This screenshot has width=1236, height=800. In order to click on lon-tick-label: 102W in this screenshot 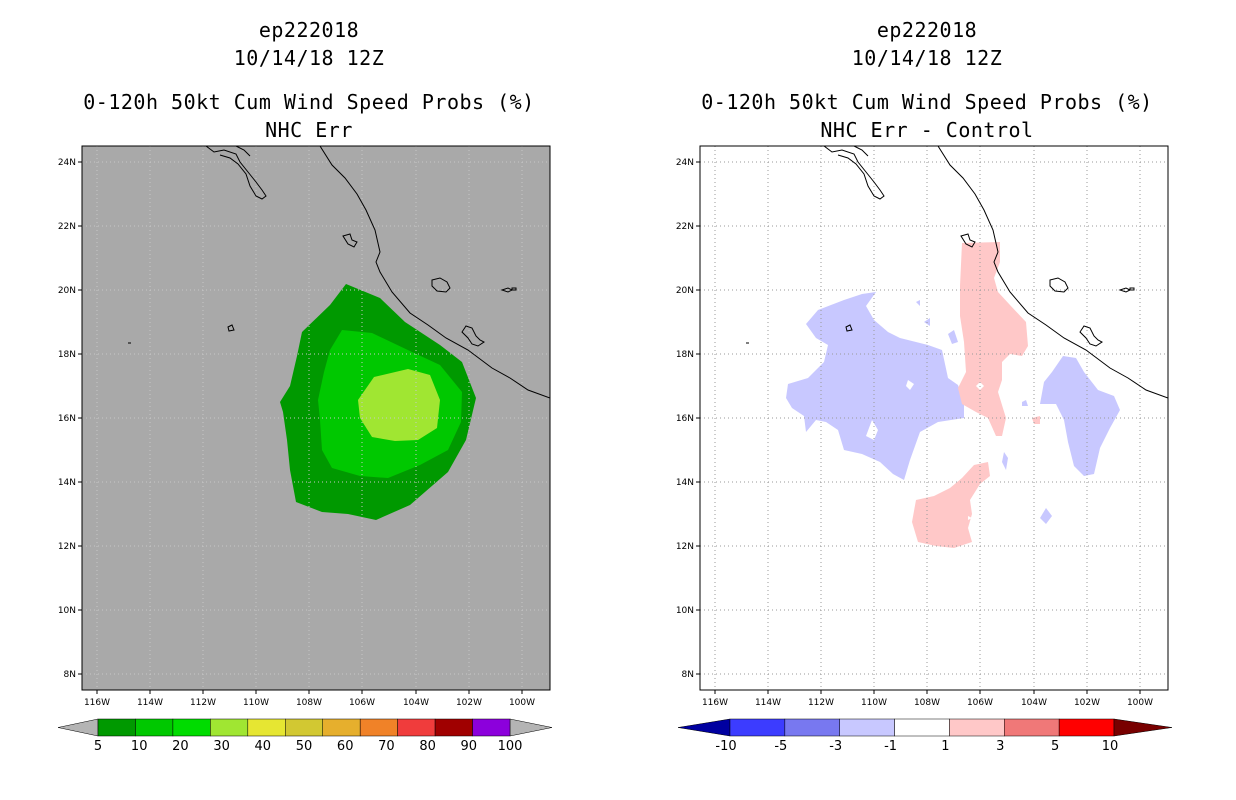, I will do `click(469, 703)`.